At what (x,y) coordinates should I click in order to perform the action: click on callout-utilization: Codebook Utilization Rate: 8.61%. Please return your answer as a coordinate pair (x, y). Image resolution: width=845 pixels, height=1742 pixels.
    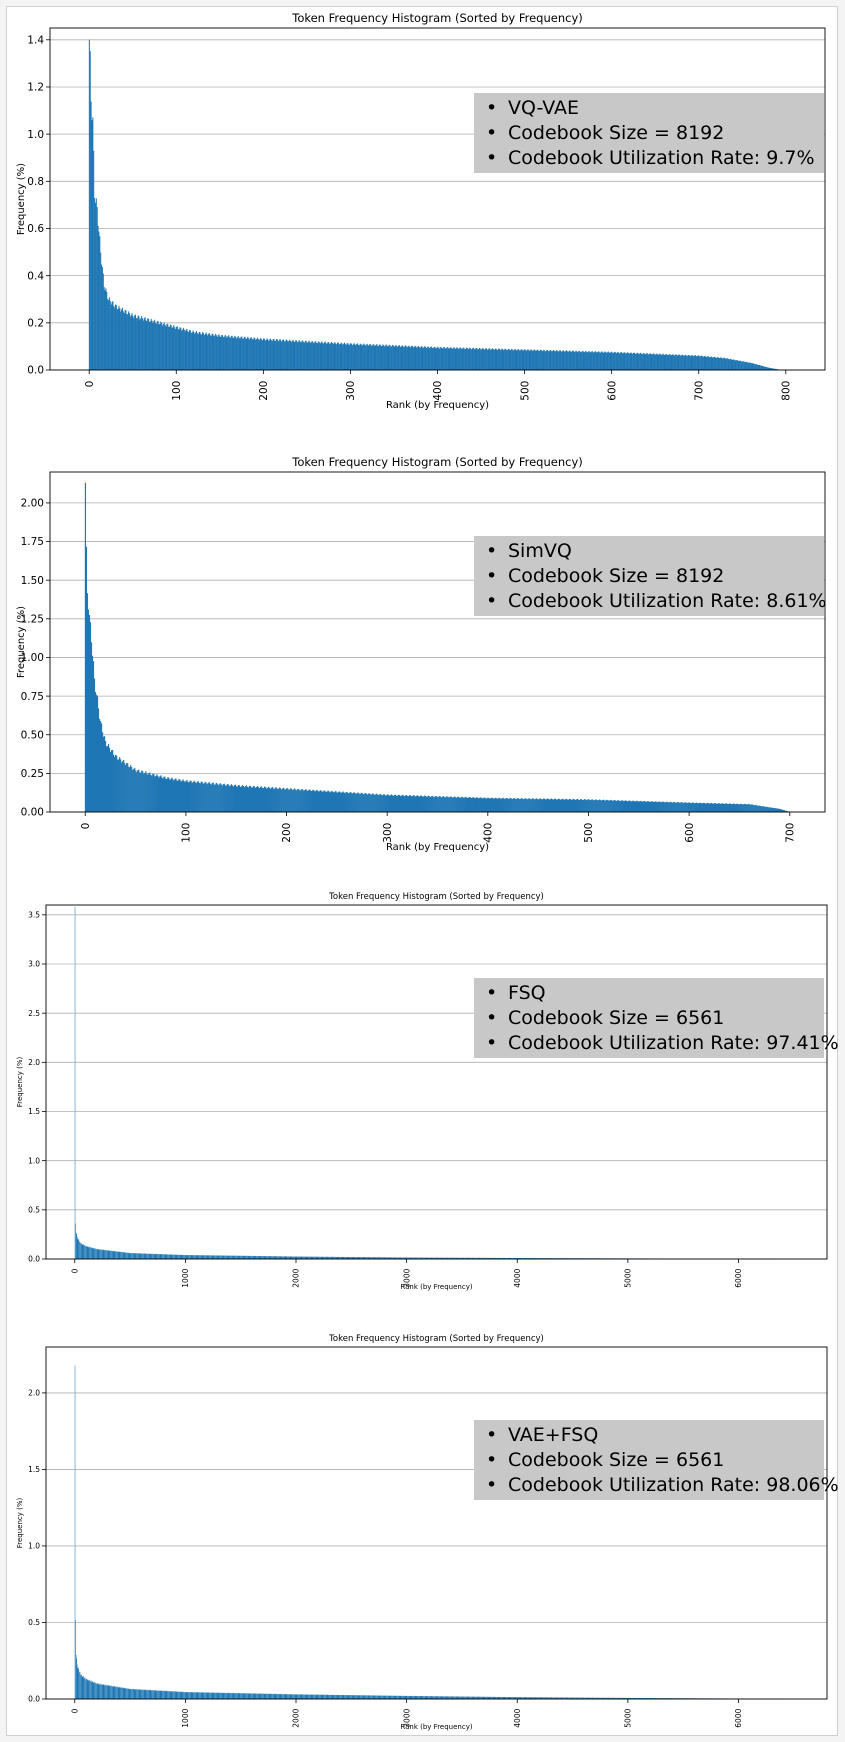
    Looking at the image, I should click on (667, 601).